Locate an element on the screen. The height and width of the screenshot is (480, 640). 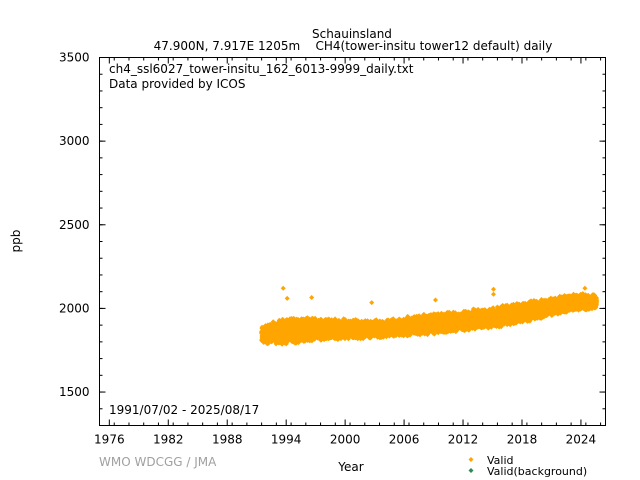
data-points is located at coordinates (429, 316).